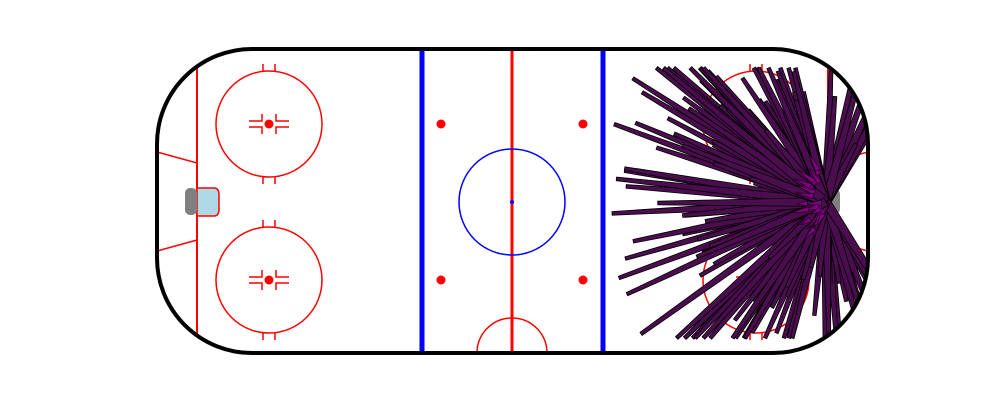 The width and height of the screenshot is (1000, 400). I want to click on center-faceoff-dot, so click(512, 202).